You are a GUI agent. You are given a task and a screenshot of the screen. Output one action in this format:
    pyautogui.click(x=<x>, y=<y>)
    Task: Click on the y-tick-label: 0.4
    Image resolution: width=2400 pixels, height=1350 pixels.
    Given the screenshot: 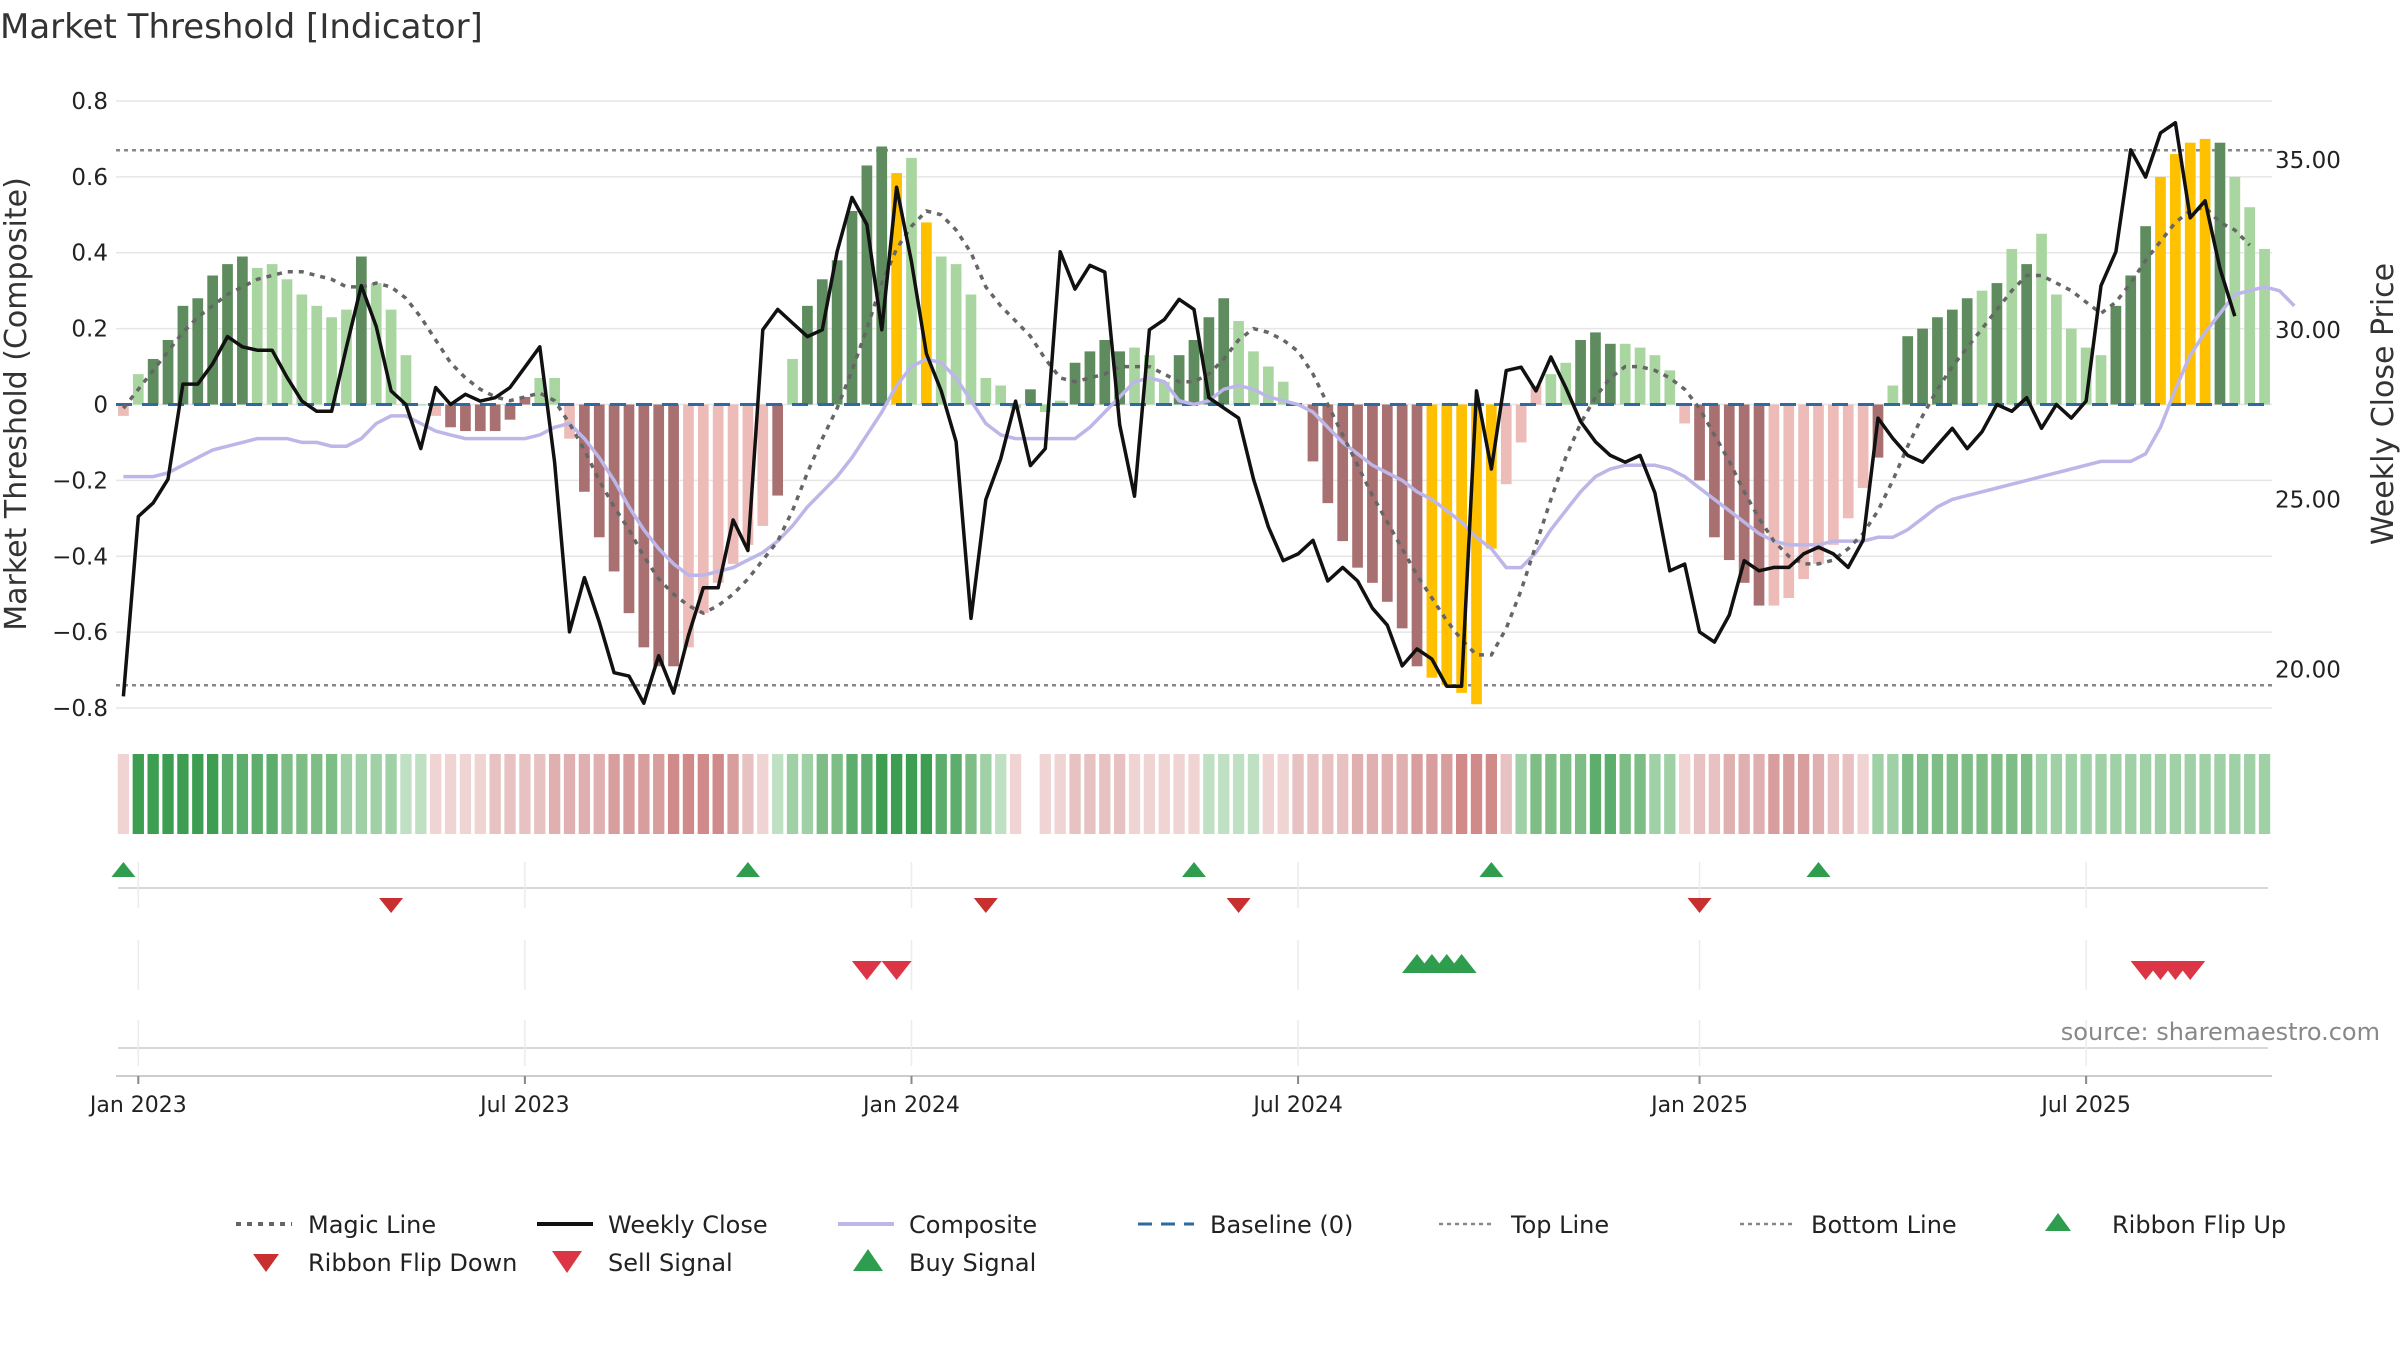 What is the action you would take?
    pyautogui.click(x=89, y=254)
    